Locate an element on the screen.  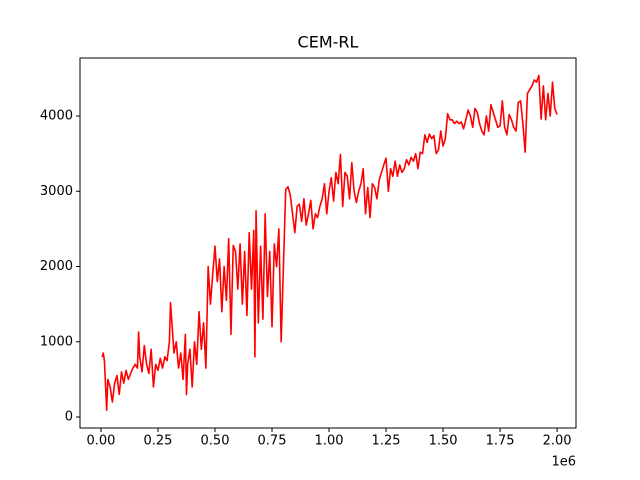
x-tick-label: 0.50 is located at coordinates (215, 441).